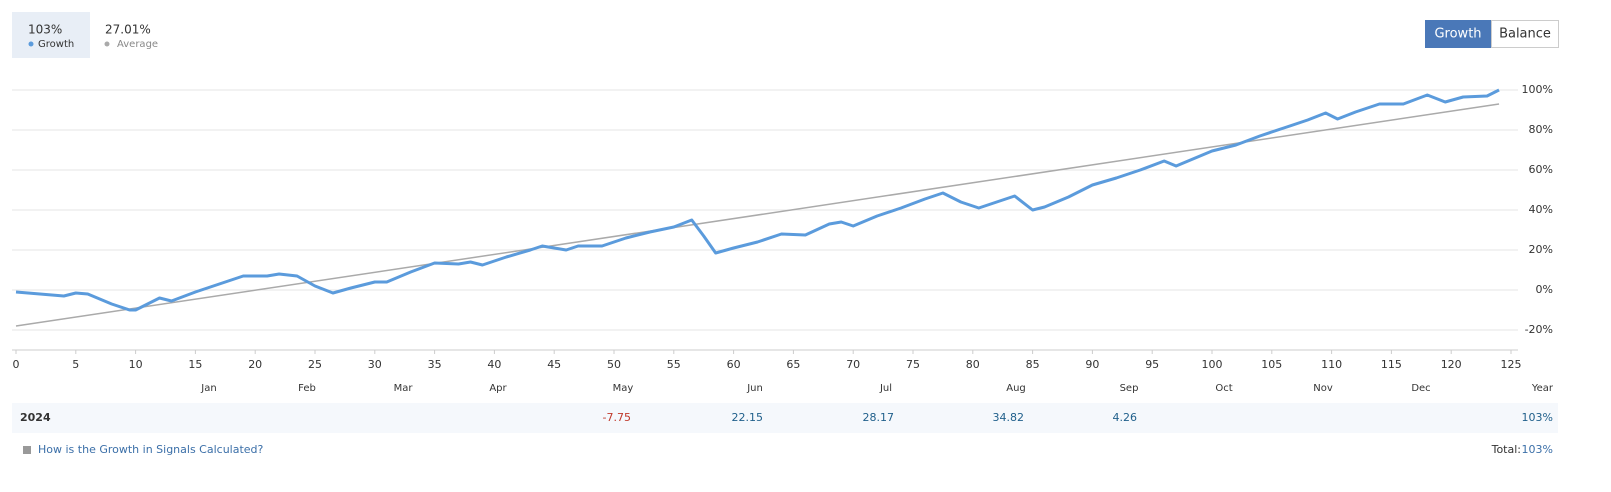 This screenshot has width=1611, height=492. Describe the element at coordinates (255, 364) in the screenshot. I see `x-tick-label: 20` at that location.